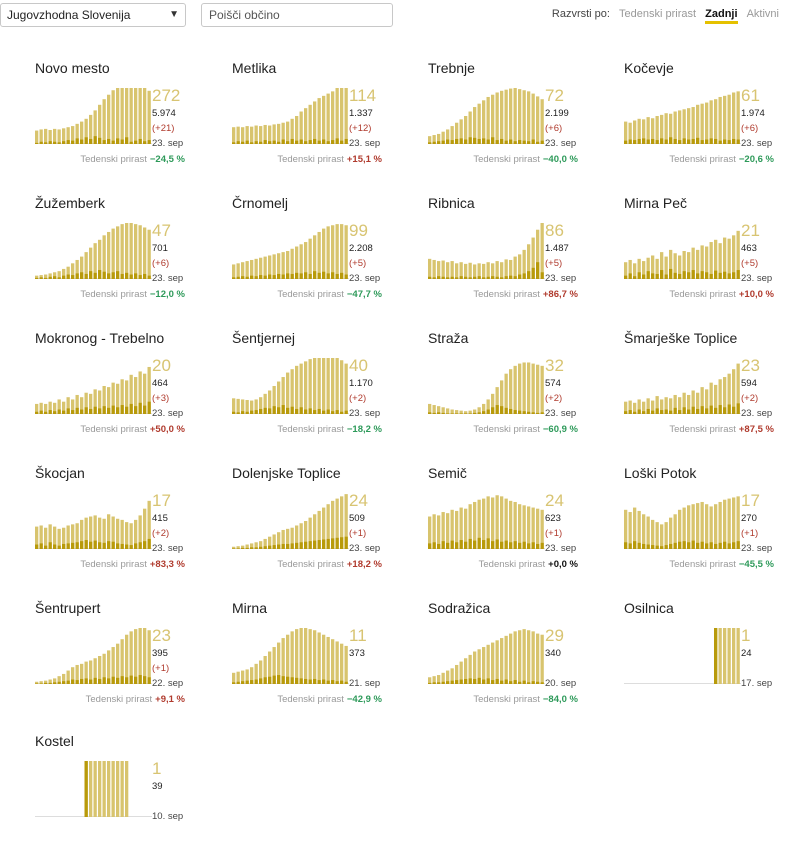  Describe the element at coordinates (762, 14) in the screenshot. I see `sort-option-active: Aktivni` at that location.